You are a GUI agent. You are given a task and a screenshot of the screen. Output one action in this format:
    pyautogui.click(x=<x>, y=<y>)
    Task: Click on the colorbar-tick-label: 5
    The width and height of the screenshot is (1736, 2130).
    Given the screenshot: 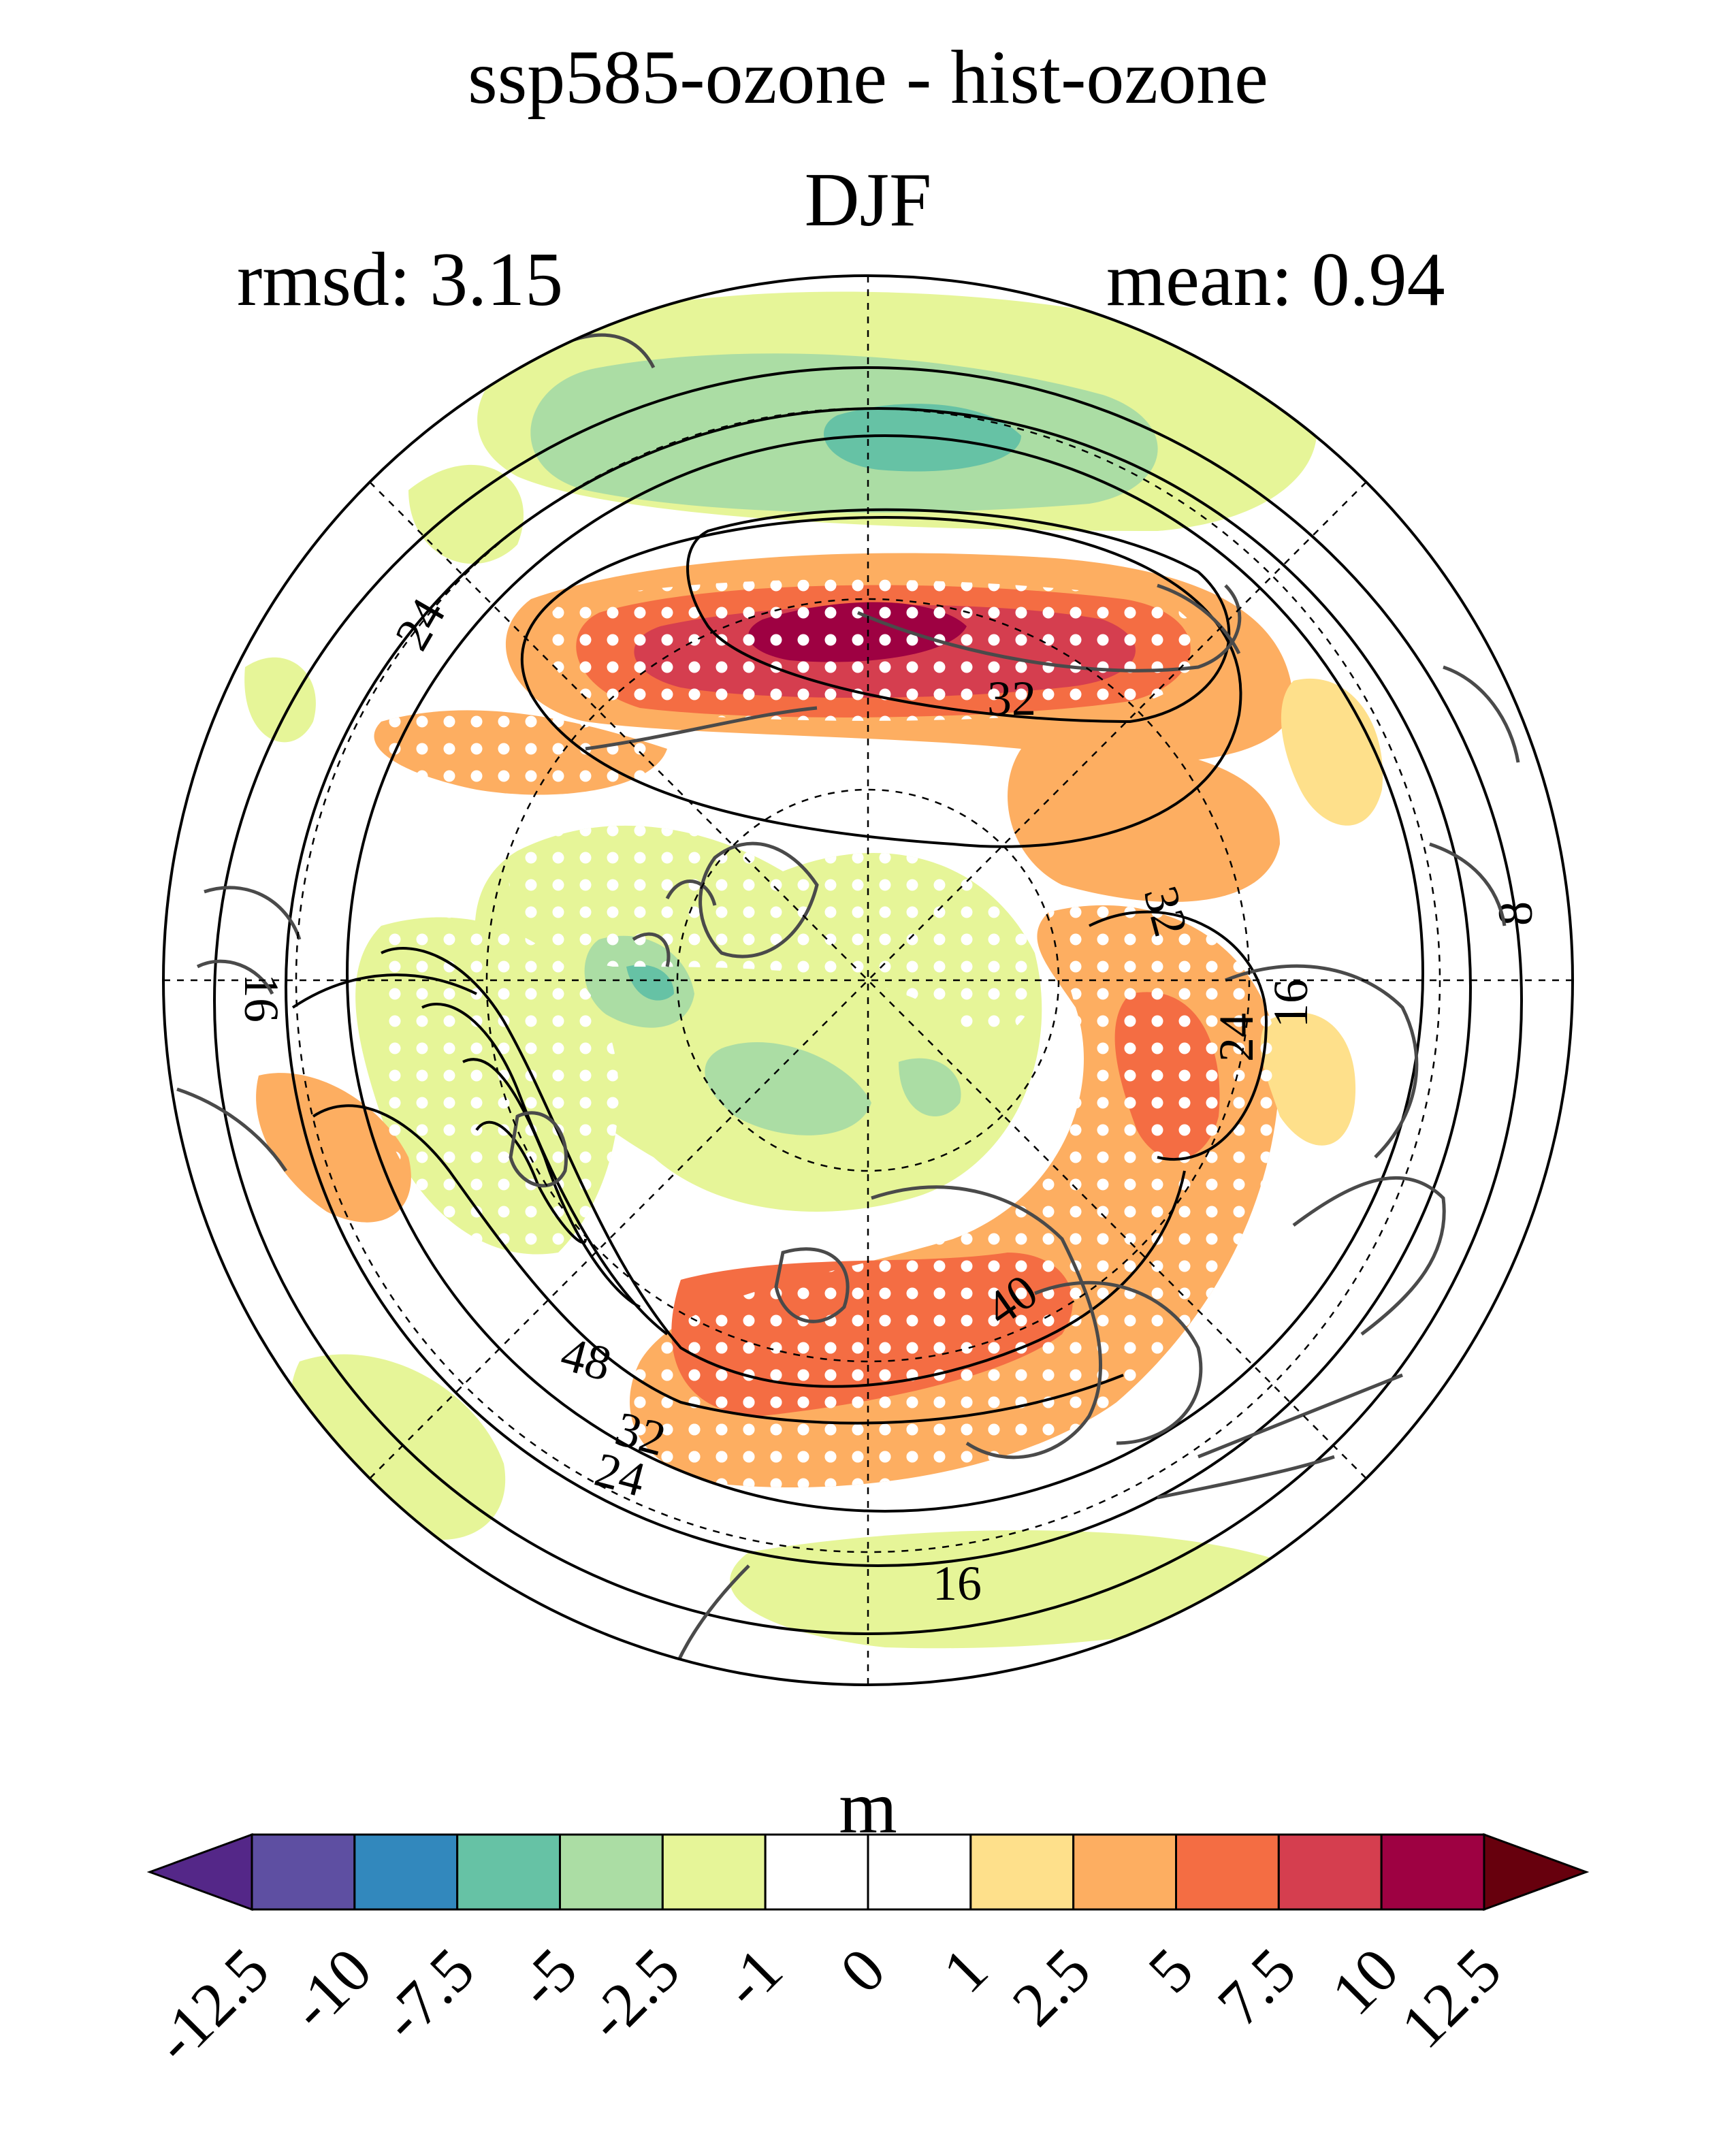 What is the action you would take?
    pyautogui.click(x=1170, y=1970)
    